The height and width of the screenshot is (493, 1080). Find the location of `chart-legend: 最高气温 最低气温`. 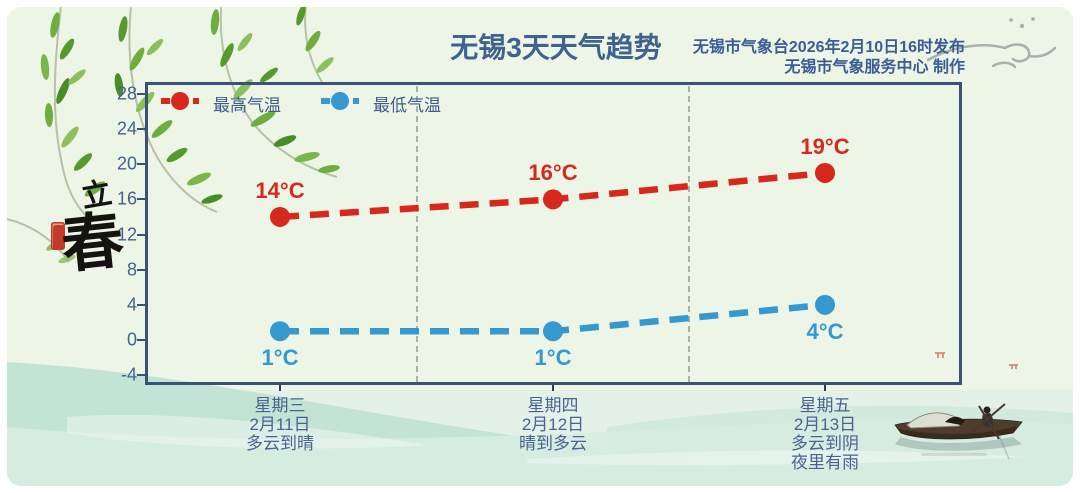

chart-legend: 最高气温 最低气温 is located at coordinates (300, 103).